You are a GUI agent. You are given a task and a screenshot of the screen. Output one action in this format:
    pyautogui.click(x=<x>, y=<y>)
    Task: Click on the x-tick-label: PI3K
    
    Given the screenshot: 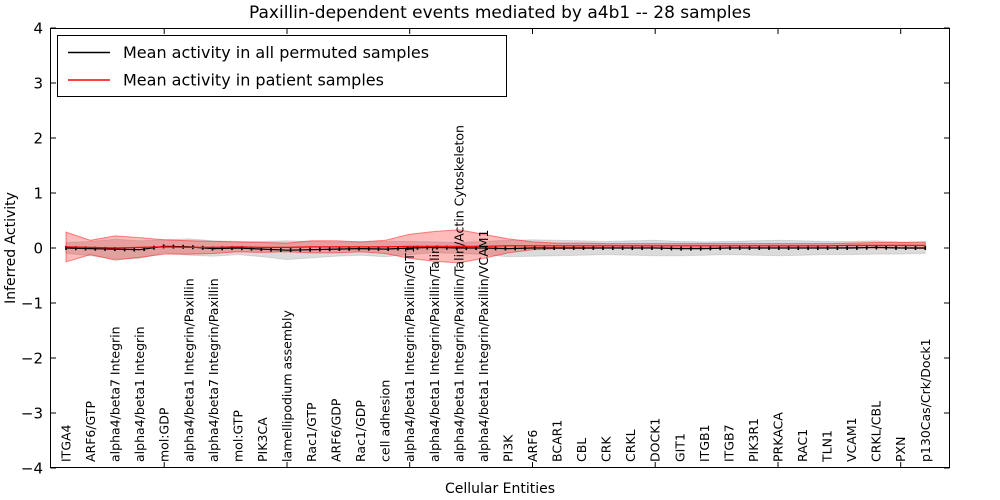 What is the action you would take?
    pyautogui.click(x=507, y=448)
    